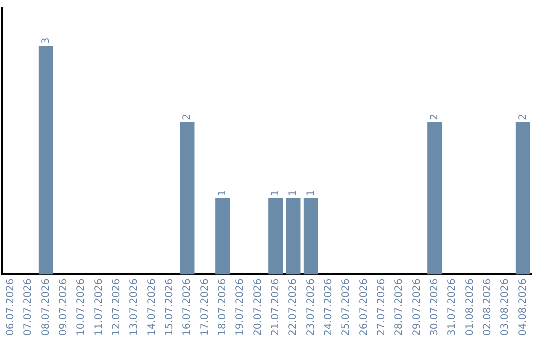  Describe the element at coordinates (28, 307) in the screenshot. I see `x-tick-label: 07.07.2026` at that location.